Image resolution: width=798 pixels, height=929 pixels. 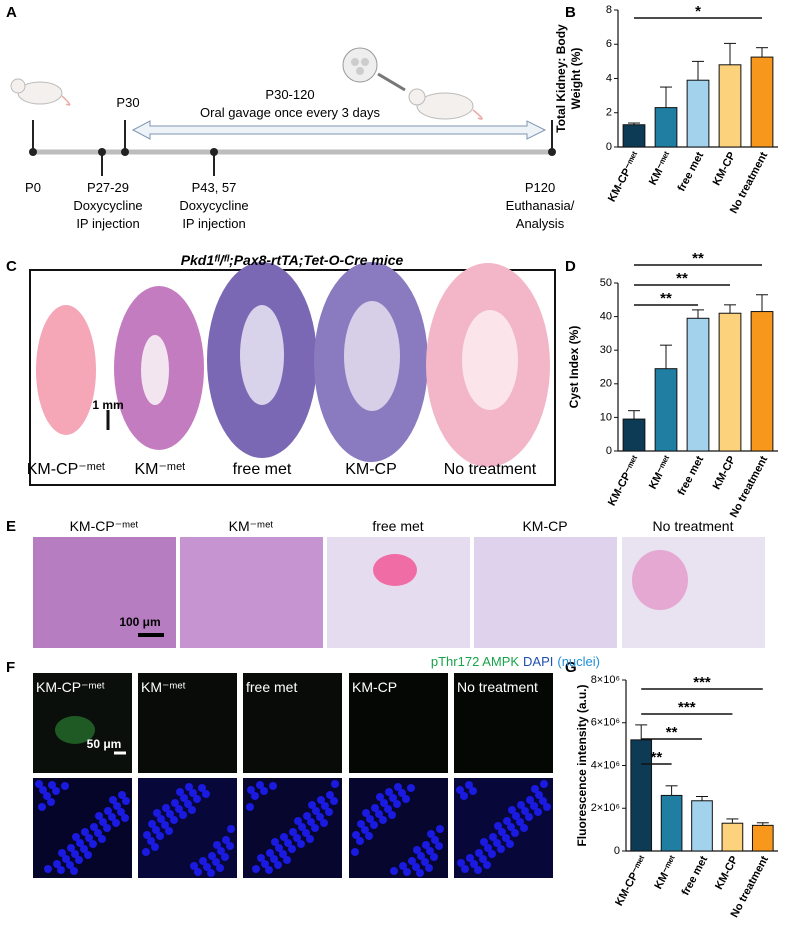 What do you see at coordinates (11, 12) in the screenshot?
I see `panel-label: A` at bounding box center [11, 12].